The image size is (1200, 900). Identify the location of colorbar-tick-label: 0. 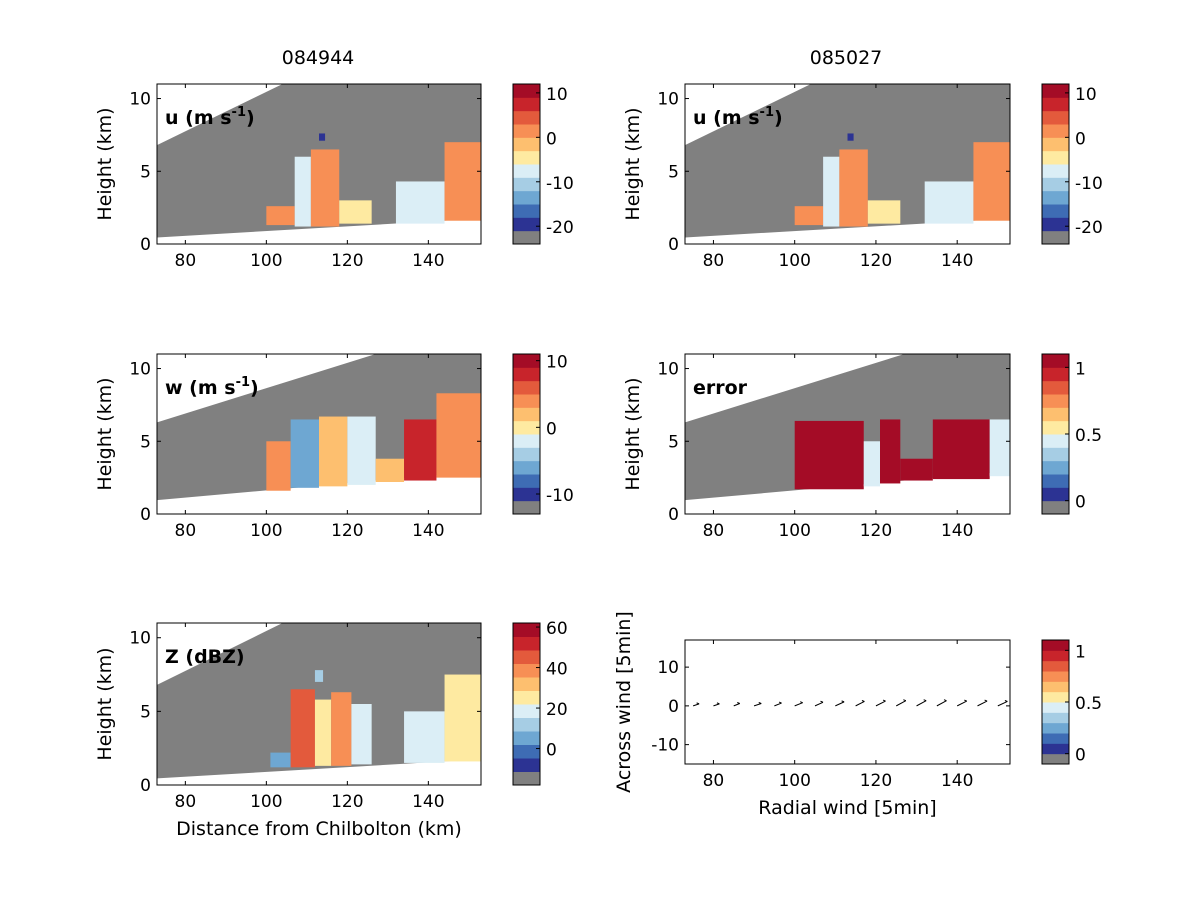
(551, 139).